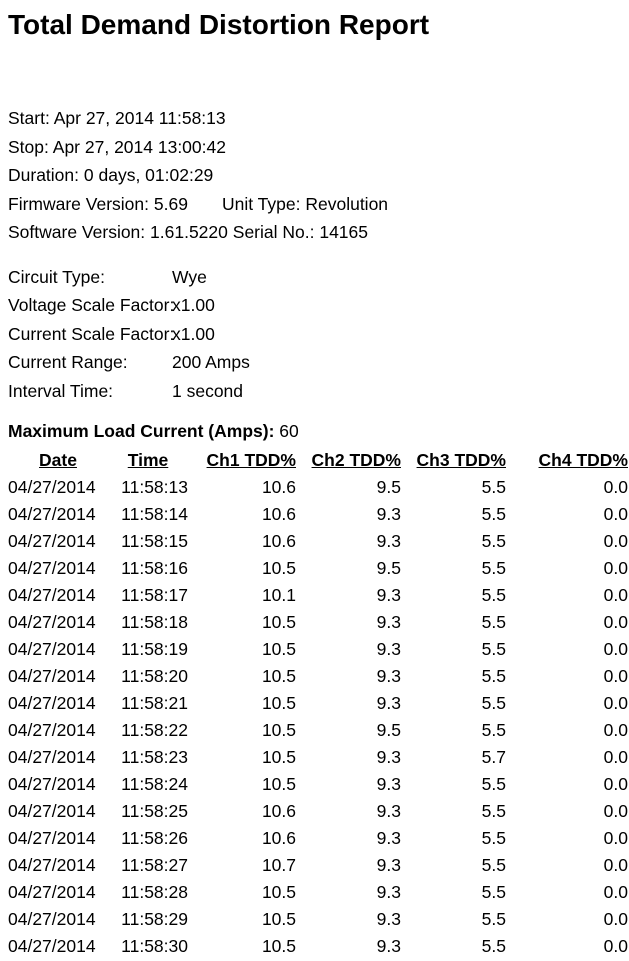 The image size is (629, 961). I want to click on stop-value: Apr 27, 2014 13:00:42, so click(139, 146).